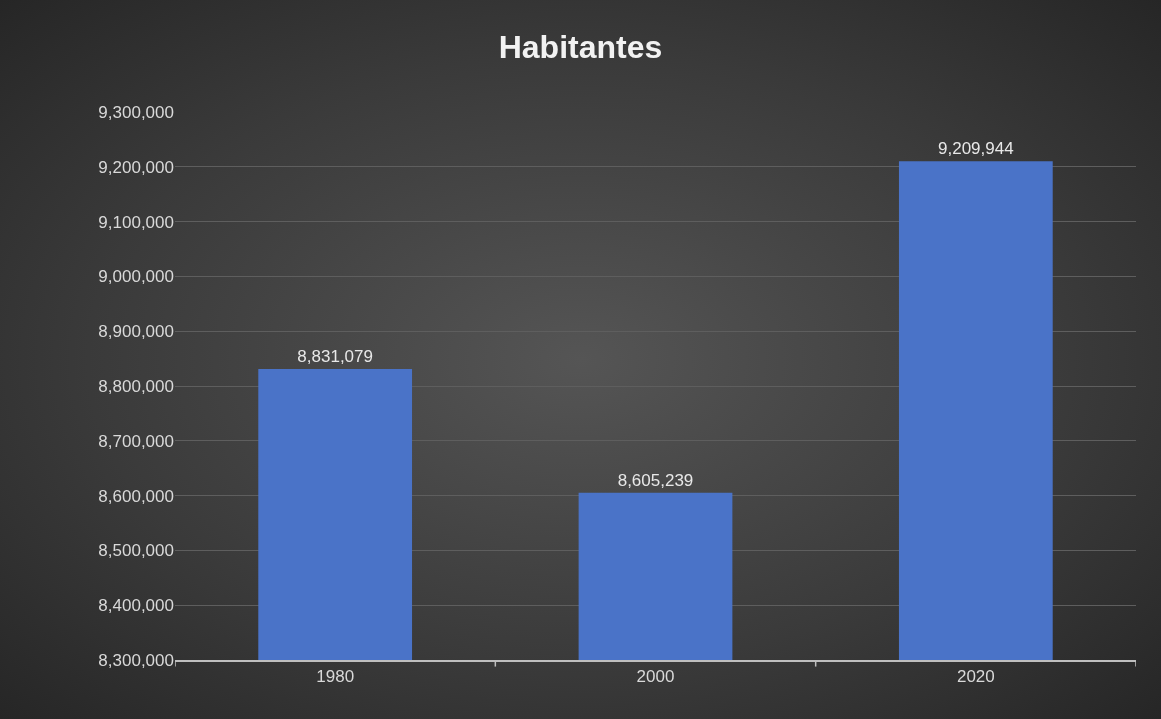 The width and height of the screenshot is (1161, 719). Describe the element at coordinates (335, 676) in the screenshot. I see `x-tick-label: 1980` at that location.